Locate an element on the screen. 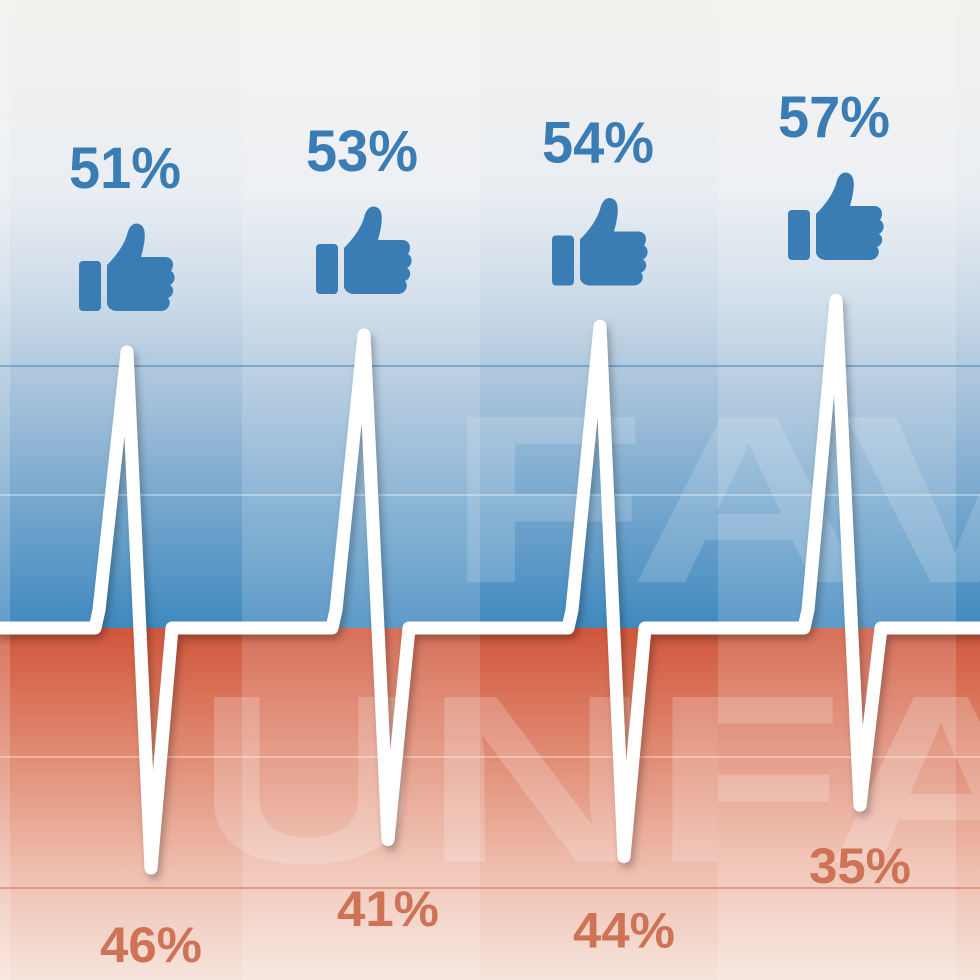 The image size is (980, 980). unfavorable-percent-label: 46% is located at coordinates (151, 945).